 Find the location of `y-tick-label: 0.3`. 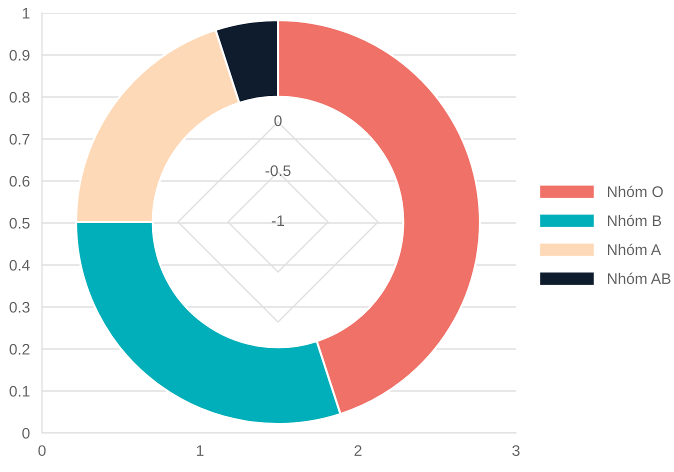

y-tick-label: 0.3 is located at coordinates (20, 307).